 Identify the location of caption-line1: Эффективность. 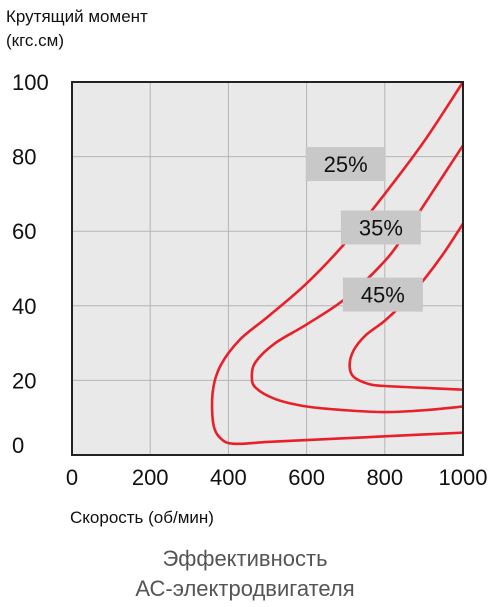
(245, 558).